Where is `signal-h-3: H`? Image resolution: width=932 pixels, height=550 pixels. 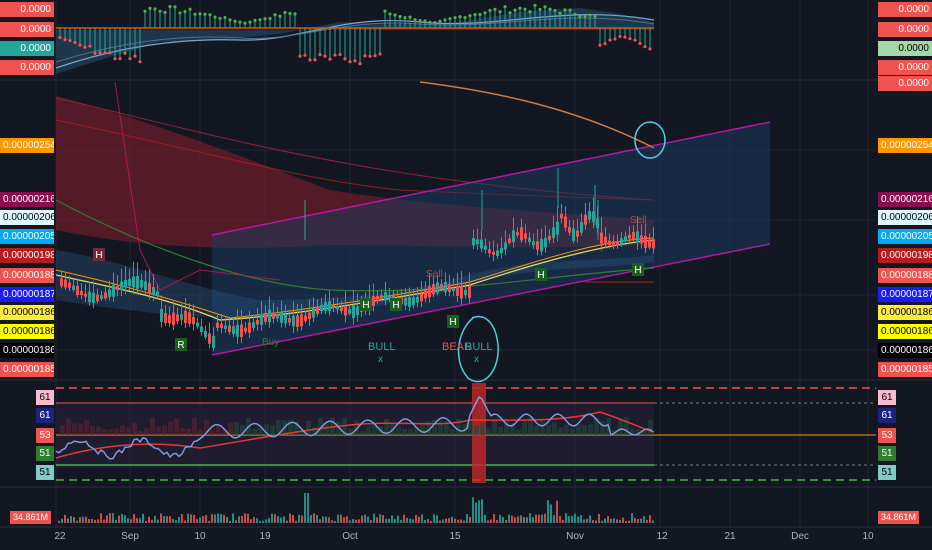 signal-h-3: H is located at coordinates (395, 305).